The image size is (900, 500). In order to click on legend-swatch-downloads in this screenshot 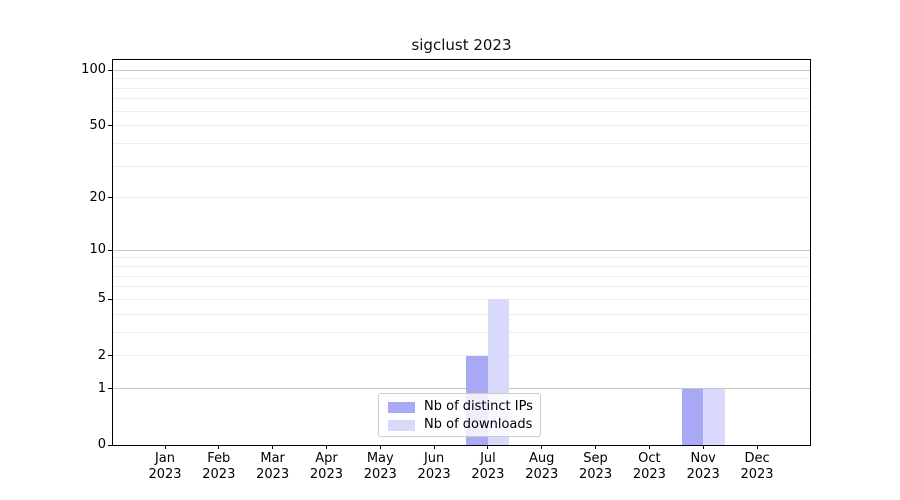, I will do `click(401, 425)`.